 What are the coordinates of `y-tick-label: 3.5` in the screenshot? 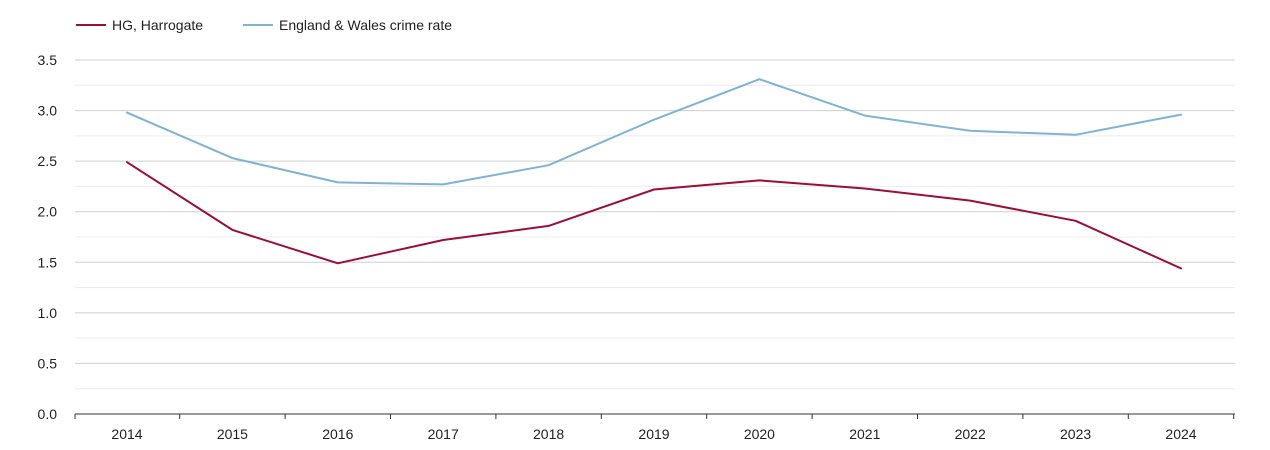 It's located at (48, 60).